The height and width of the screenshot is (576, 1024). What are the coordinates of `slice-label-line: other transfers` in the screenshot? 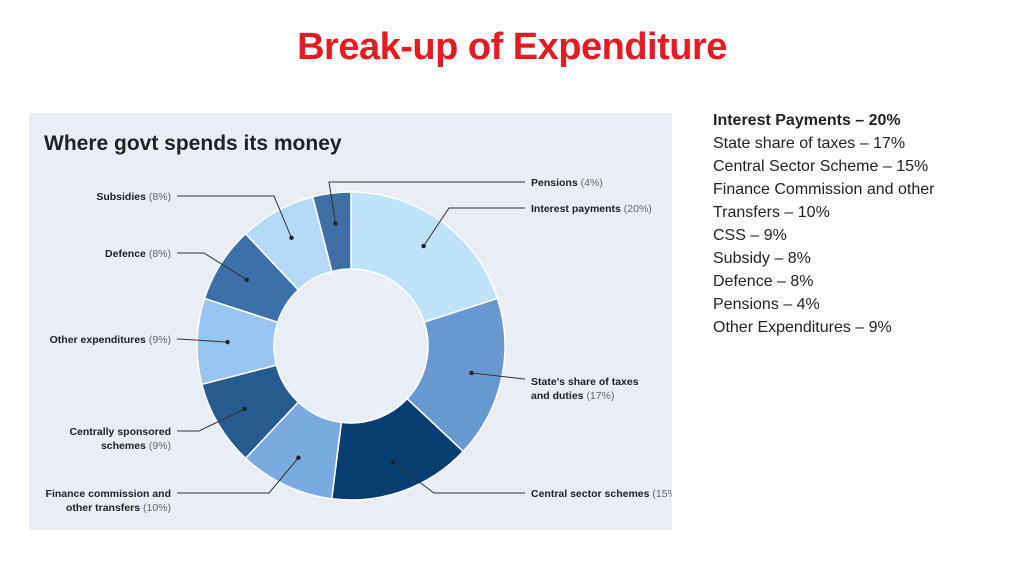 It's located at (104, 508).